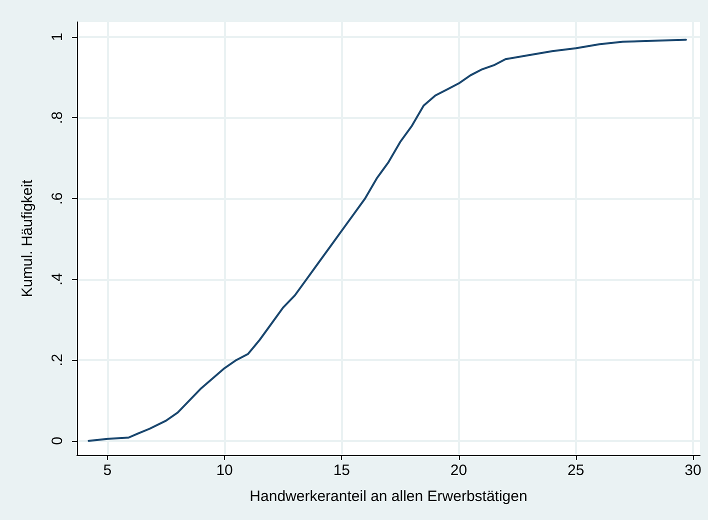  Describe the element at coordinates (459, 470) in the screenshot. I see `x-tick-label: 20` at that location.